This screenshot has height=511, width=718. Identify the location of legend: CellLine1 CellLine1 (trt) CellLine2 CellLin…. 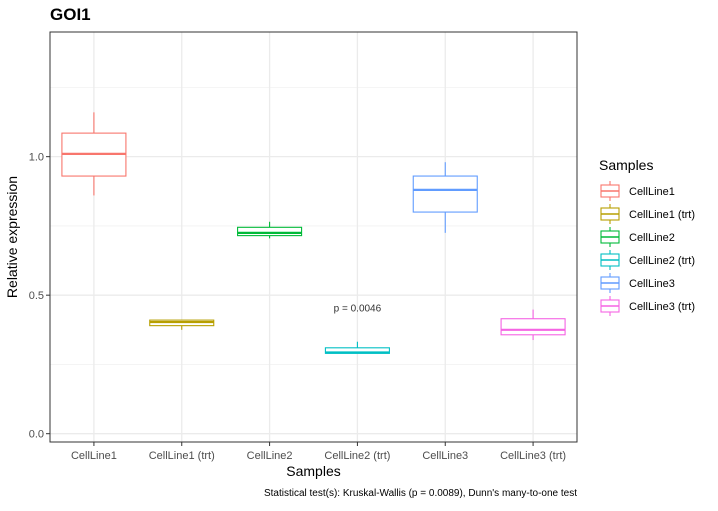
(647, 248).